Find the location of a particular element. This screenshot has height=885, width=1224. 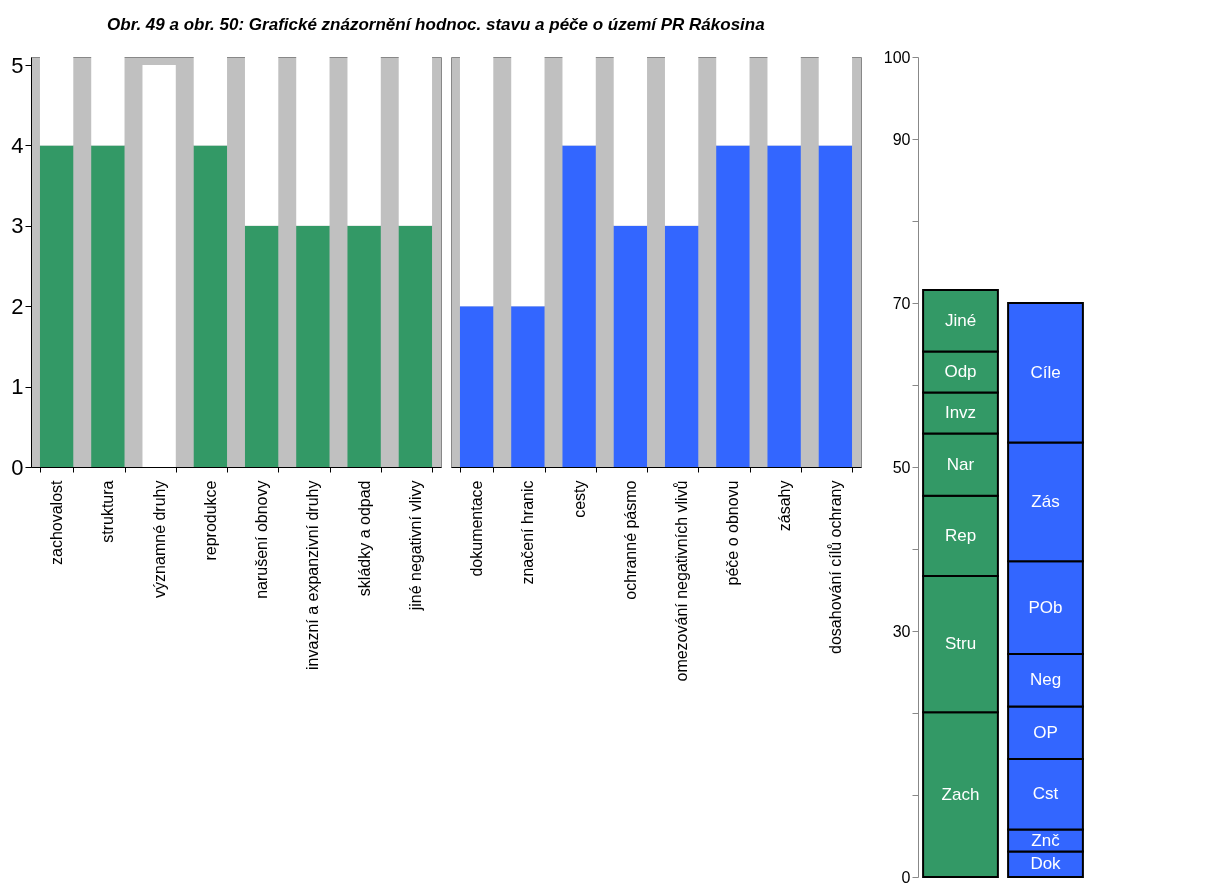

x-tick-label: ochranné pásmo is located at coordinates (630, 540).